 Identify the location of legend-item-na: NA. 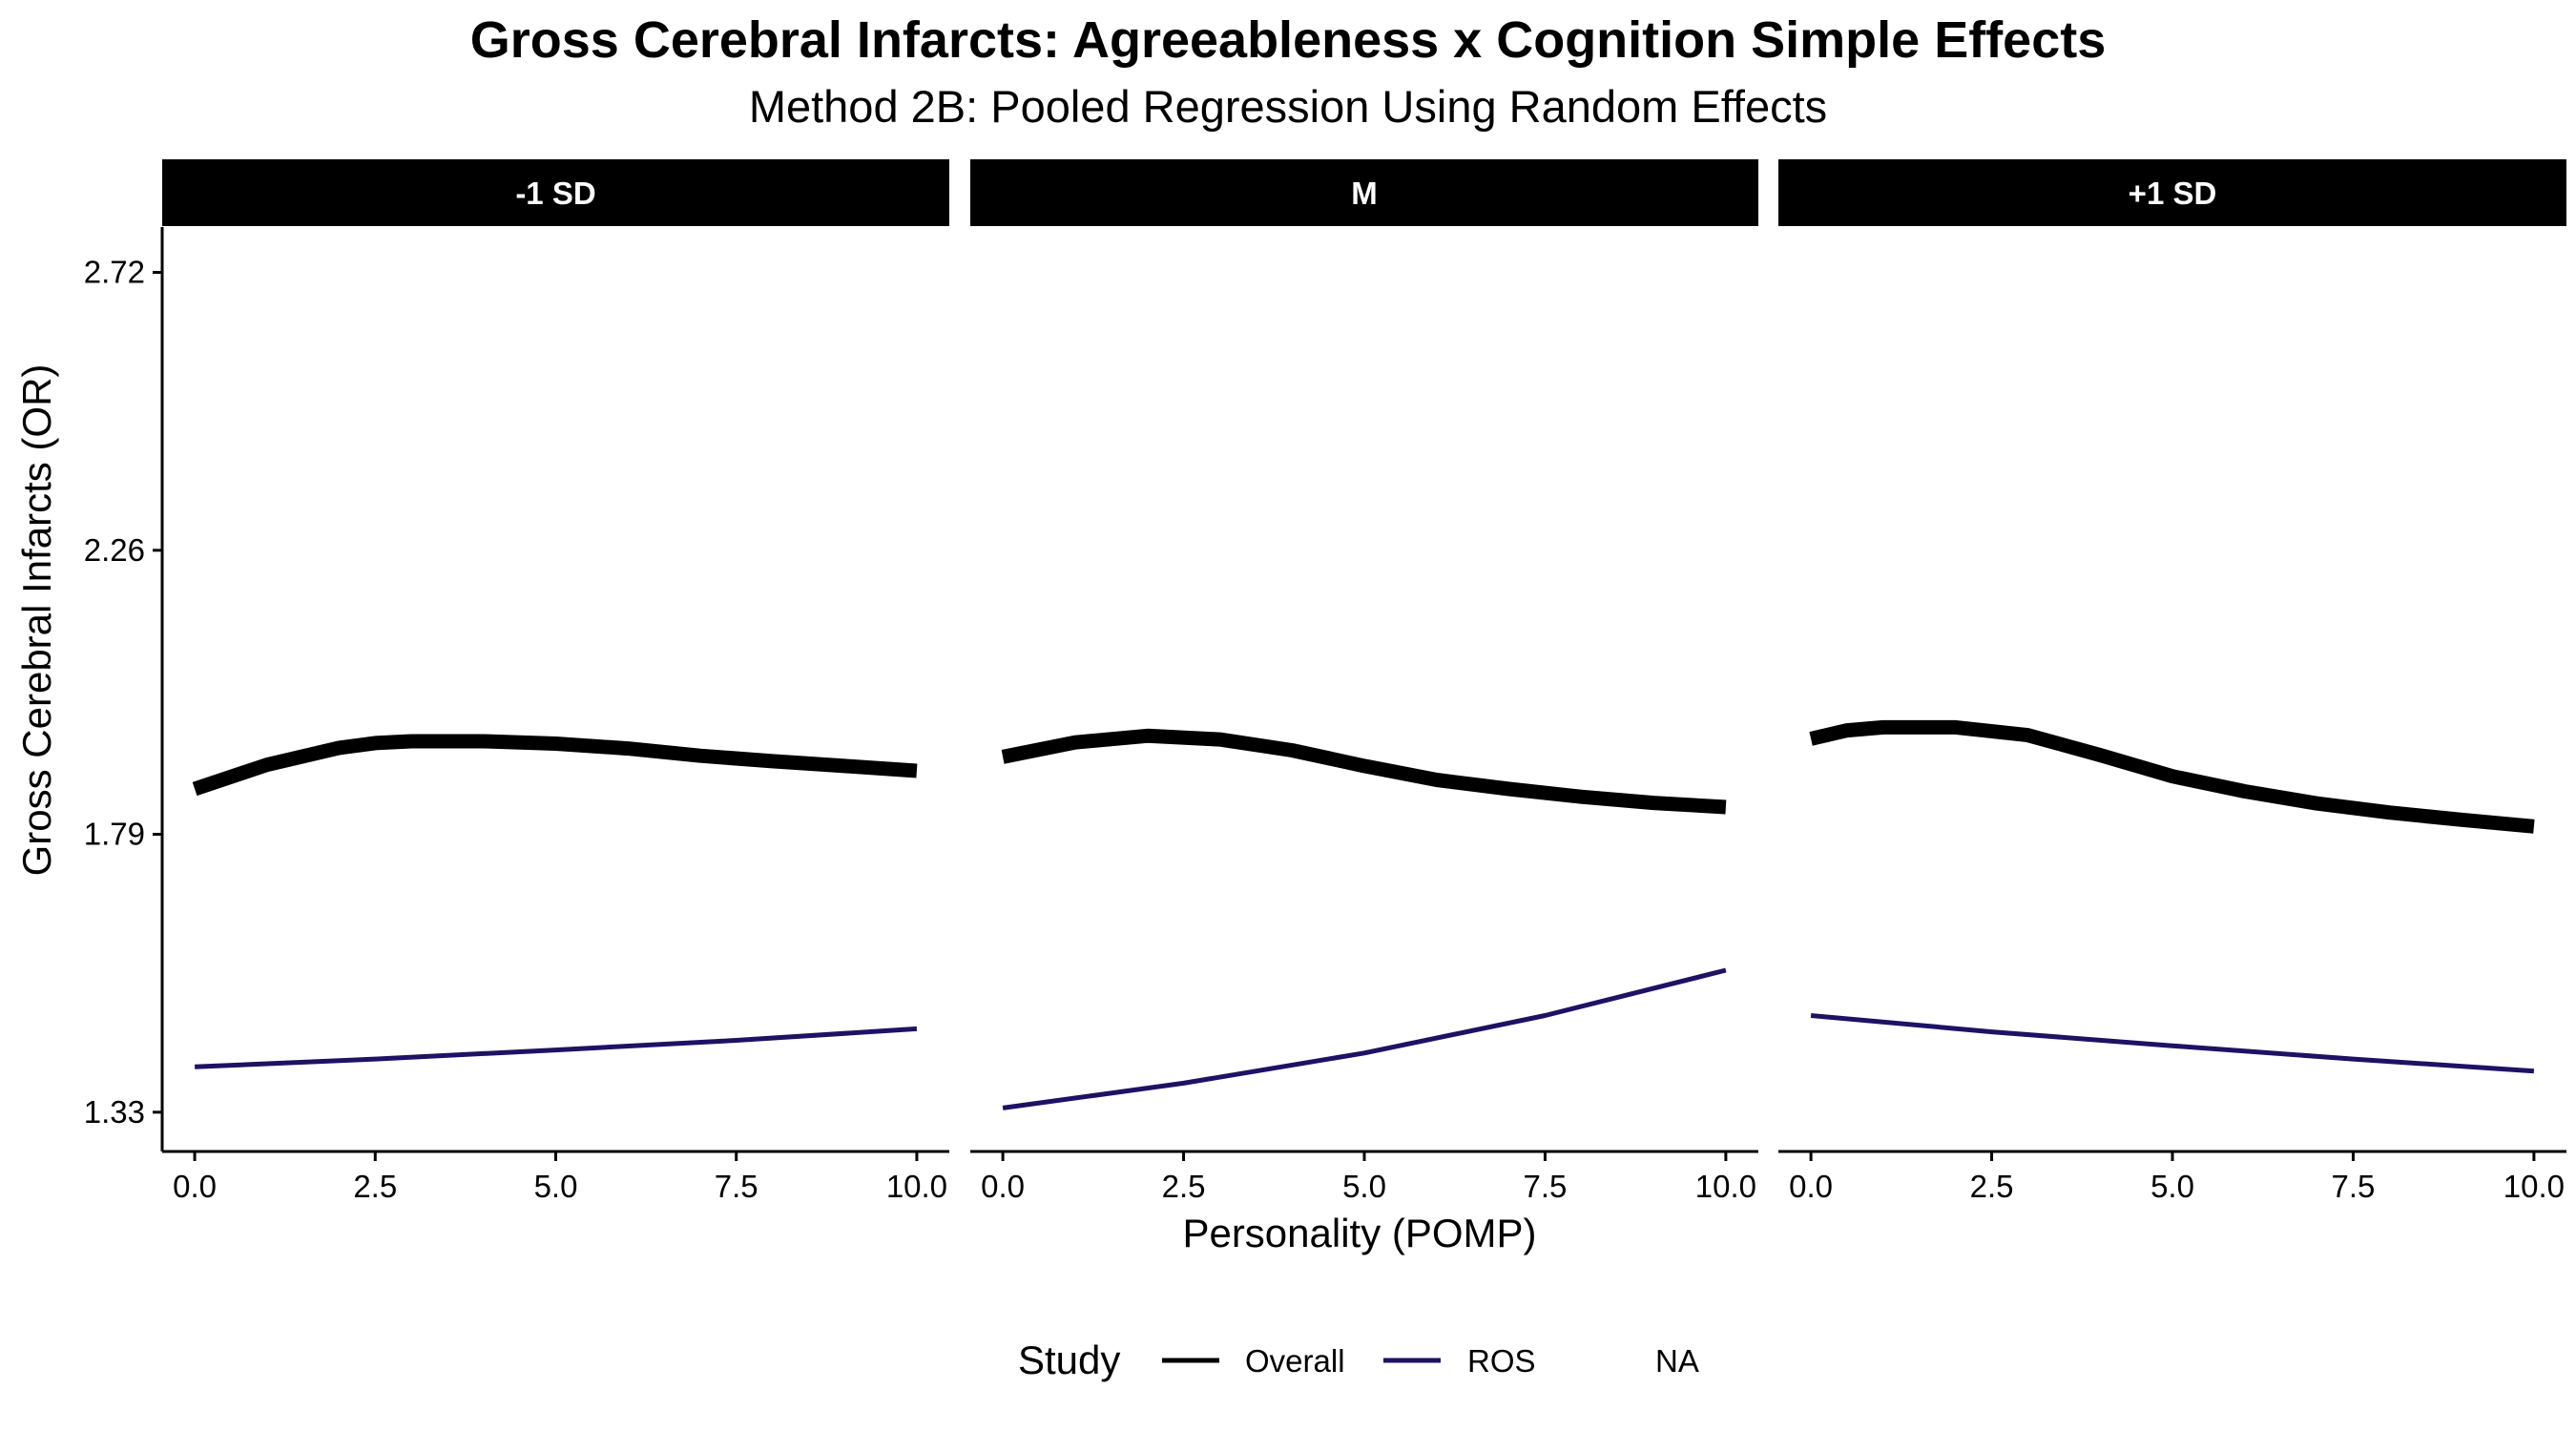
(1677, 1361).